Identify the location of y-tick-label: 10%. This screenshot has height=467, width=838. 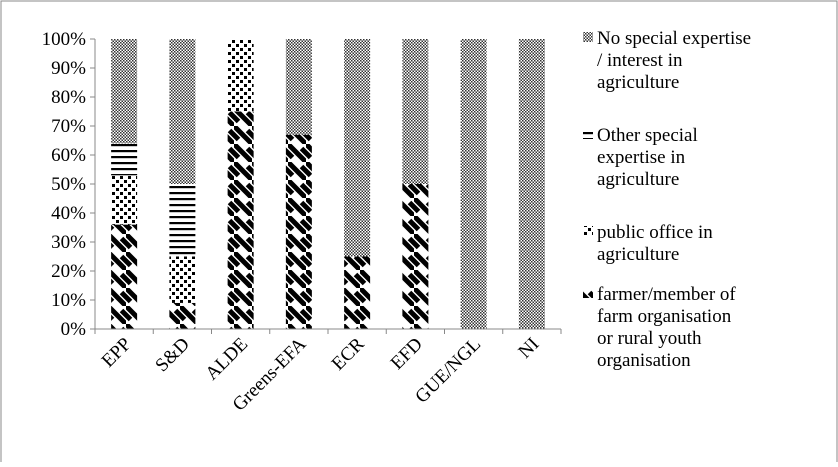
(68, 300).